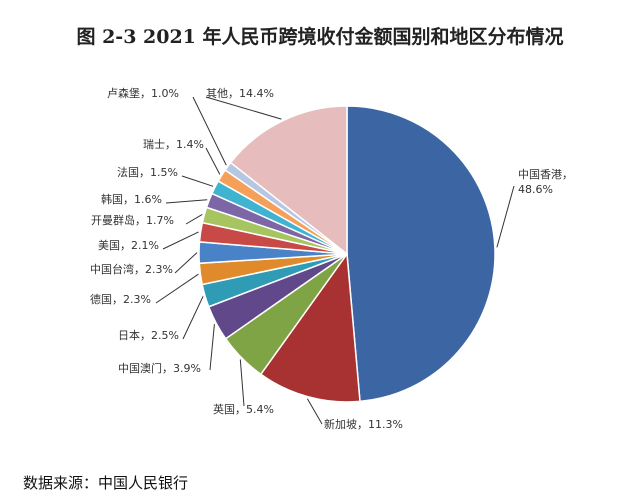  What do you see at coordinates (363, 424) in the screenshot?
I see `slice-label-2: 新加坡，11.3%` at bounding box center [363, 424].